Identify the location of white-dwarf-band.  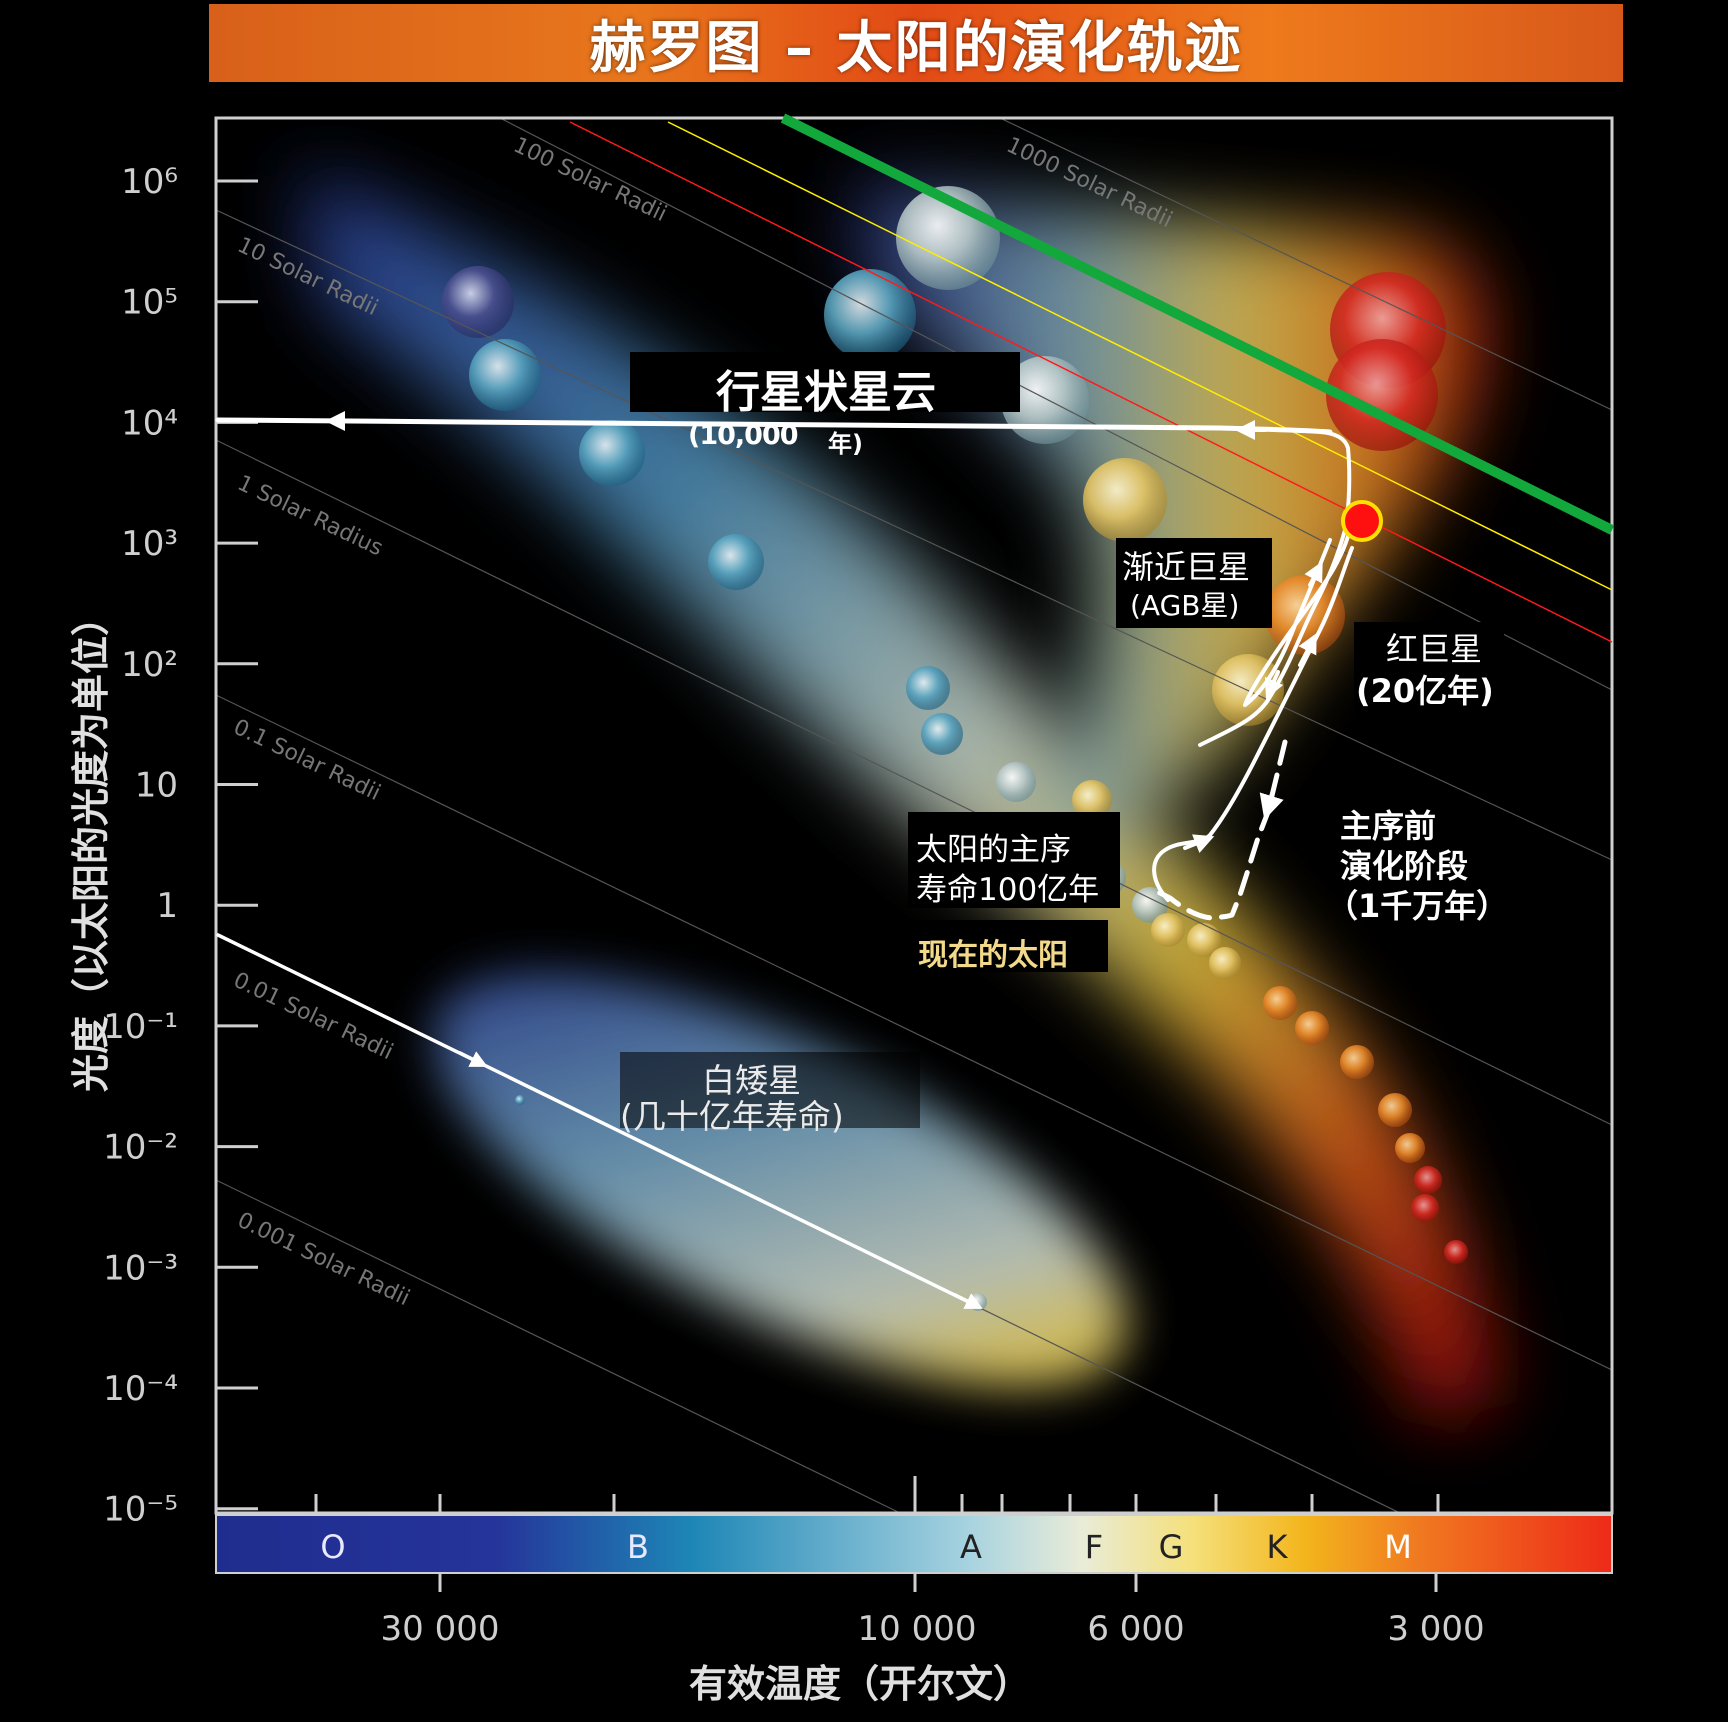
(780, 1180).